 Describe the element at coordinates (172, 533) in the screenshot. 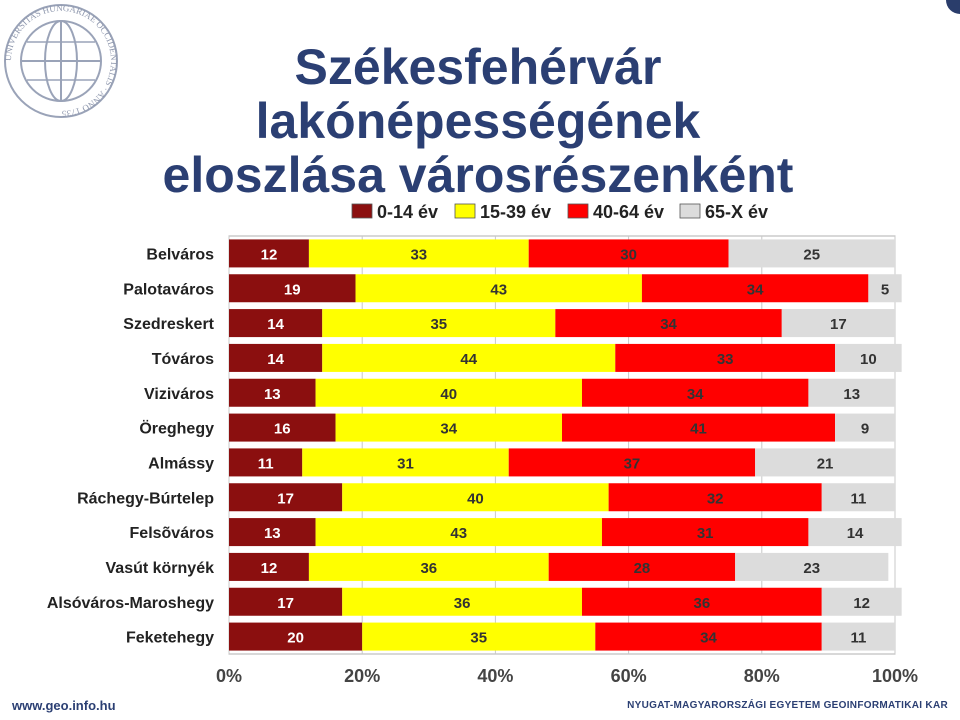

I see `category-label: Felsõváros` at that location.